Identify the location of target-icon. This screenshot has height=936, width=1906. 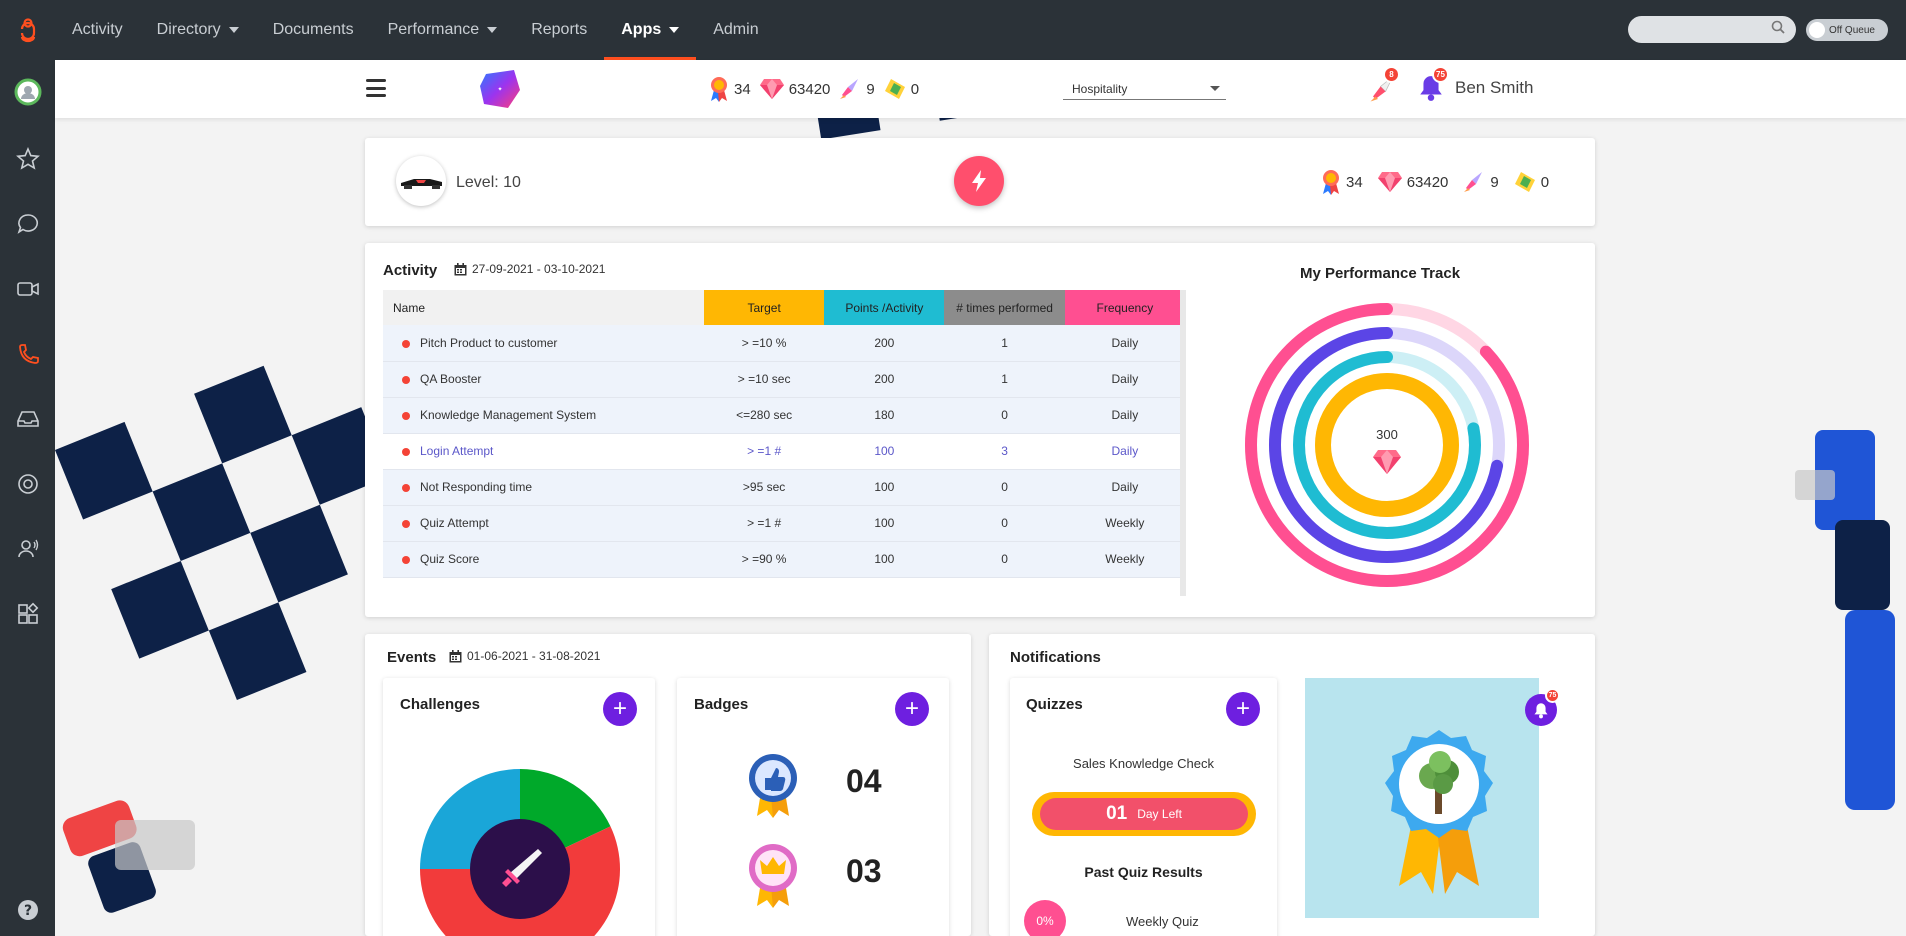
(28, 484).